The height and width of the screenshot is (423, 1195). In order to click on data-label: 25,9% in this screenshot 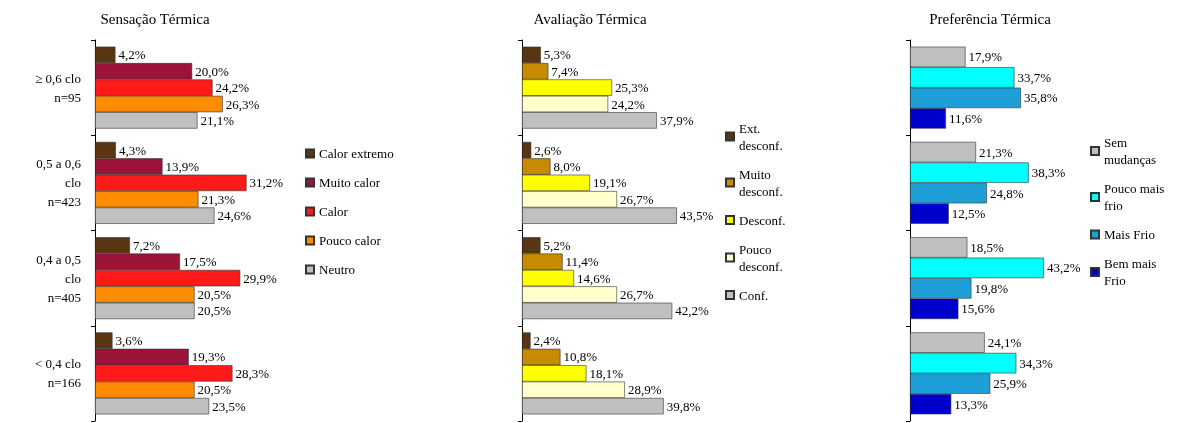, I will do `click(1010, 384)`.